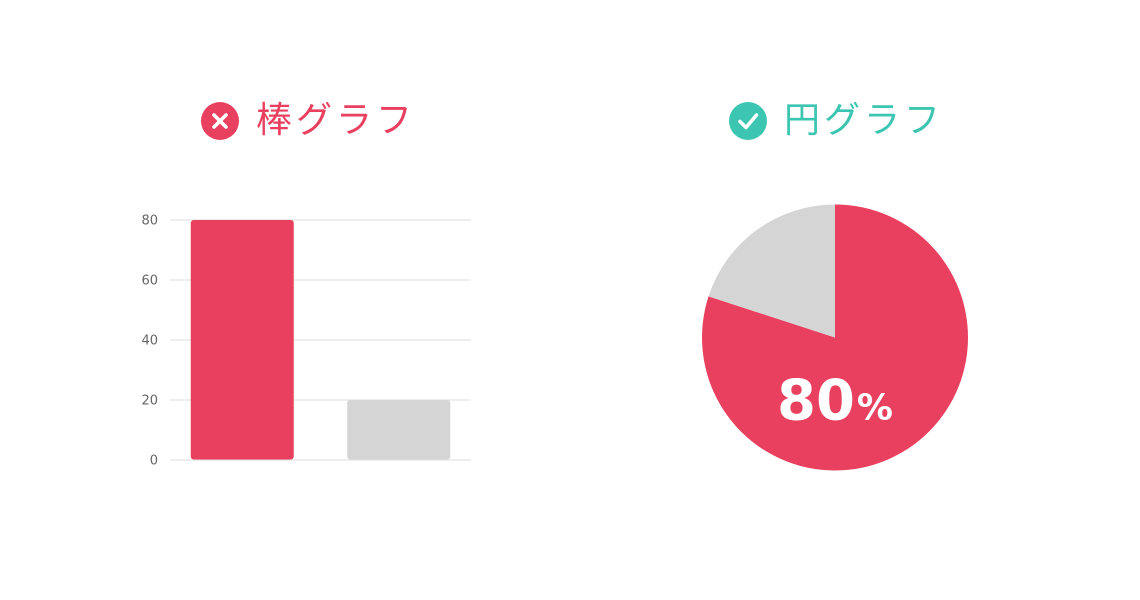 This screenshot has height=600, width=1140. I want to click on pie-chart: 80%, so click(835, 337).